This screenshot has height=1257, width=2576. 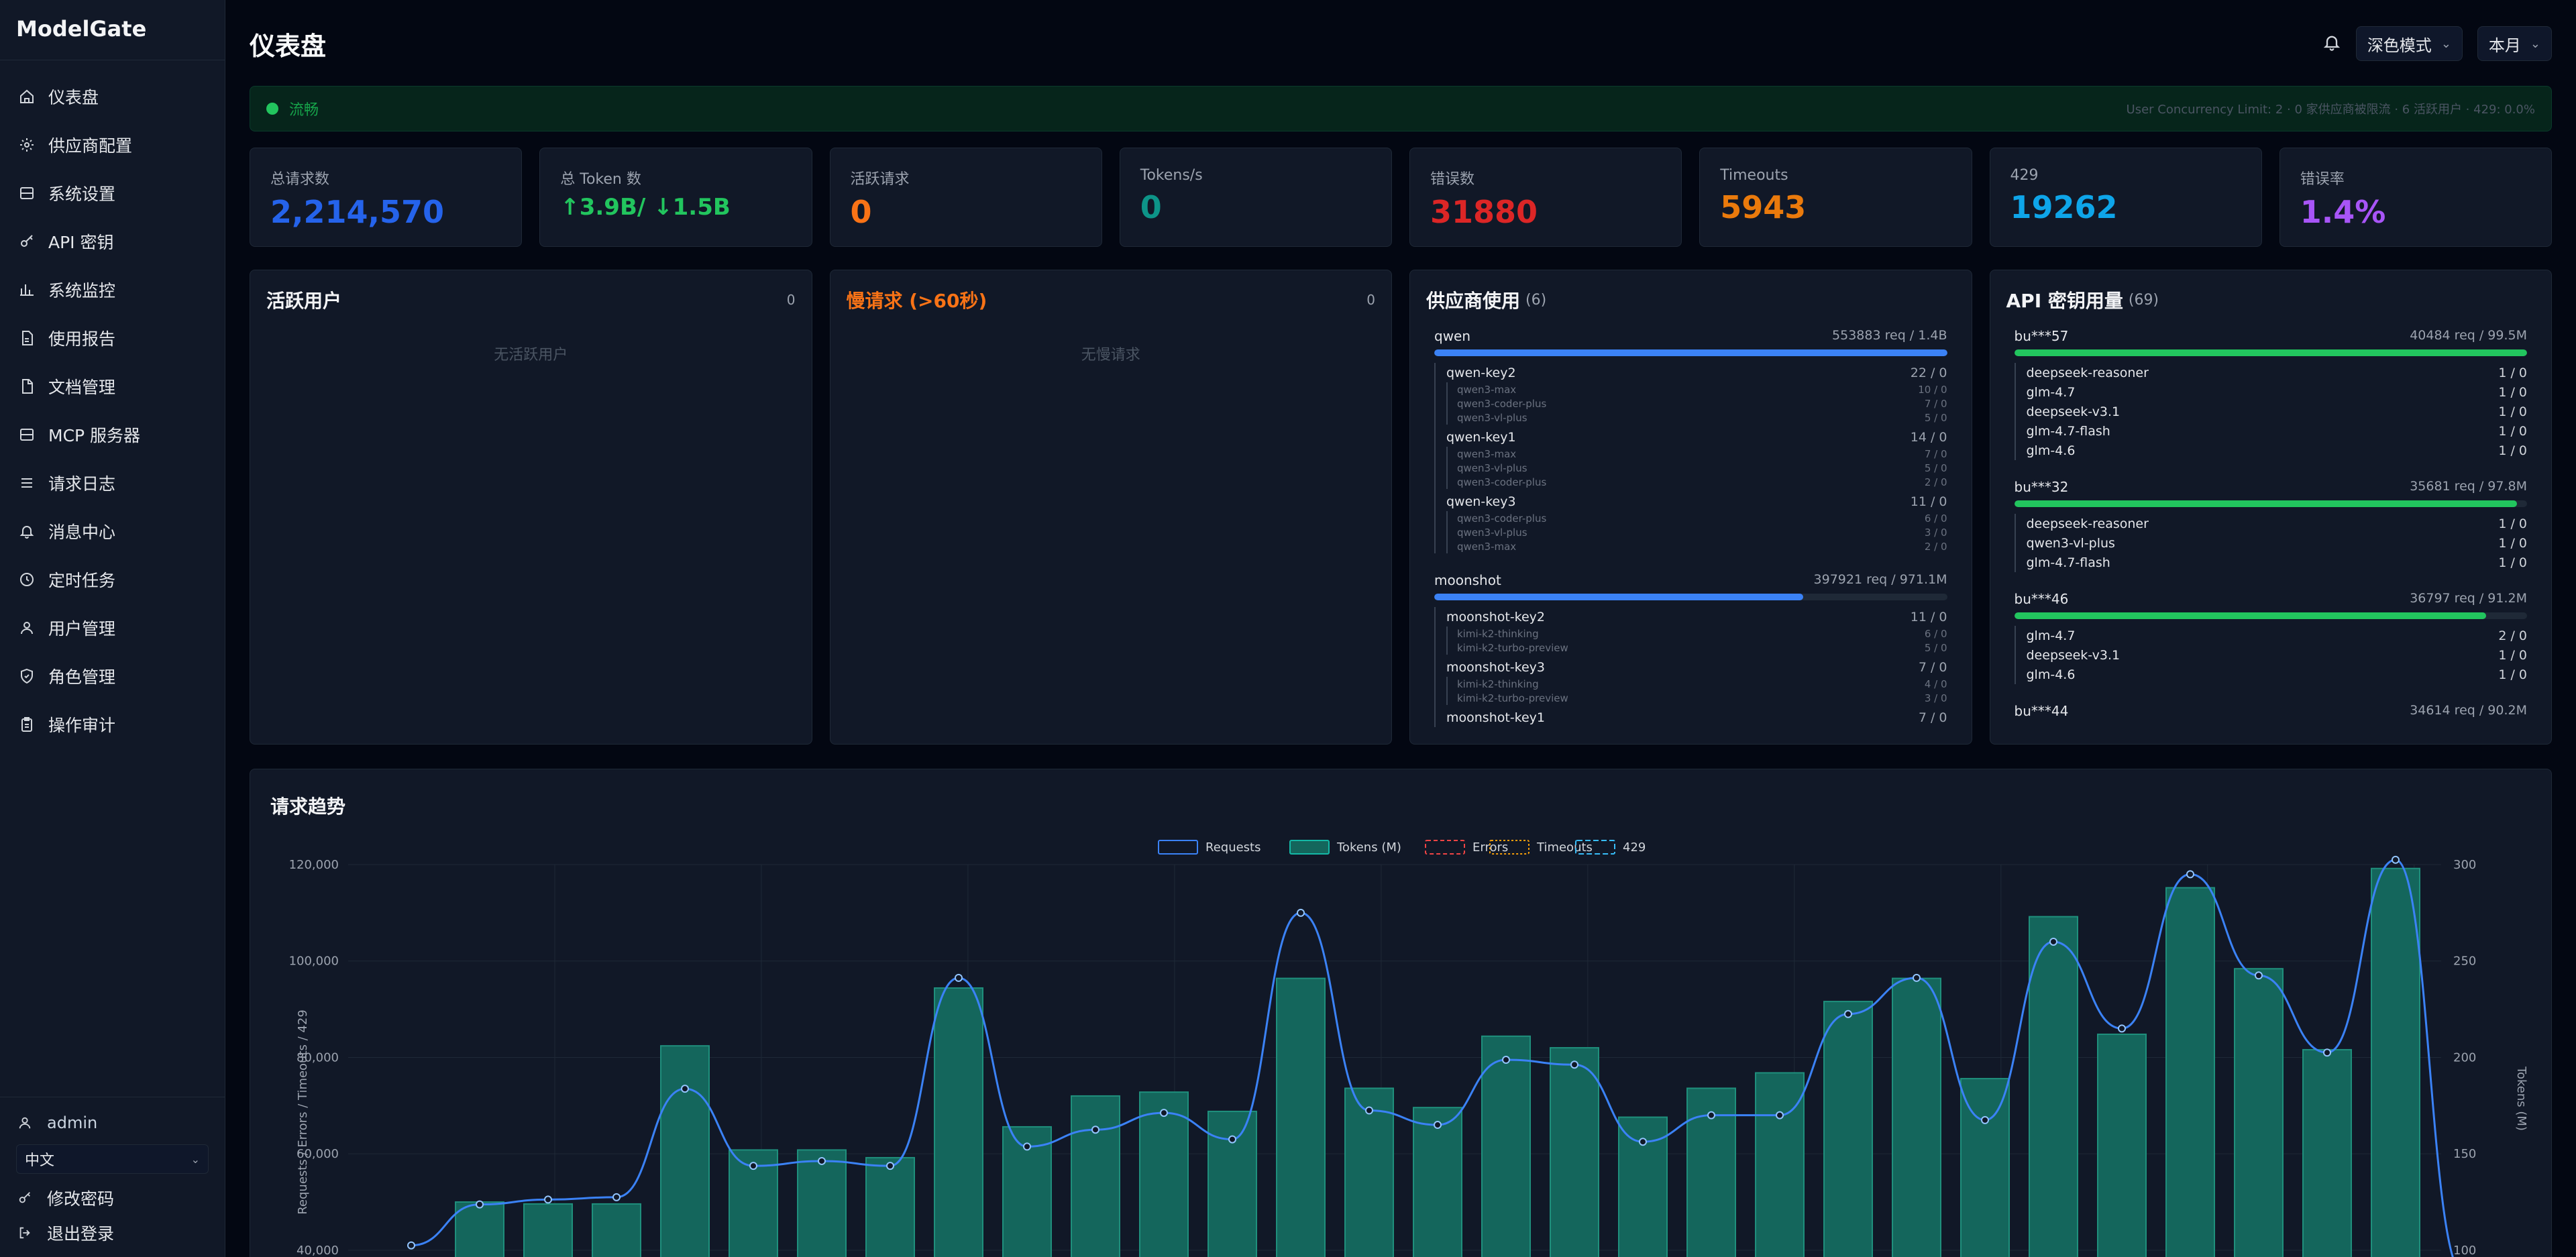 I want to click on key-icon, so click(x=26, y=242).